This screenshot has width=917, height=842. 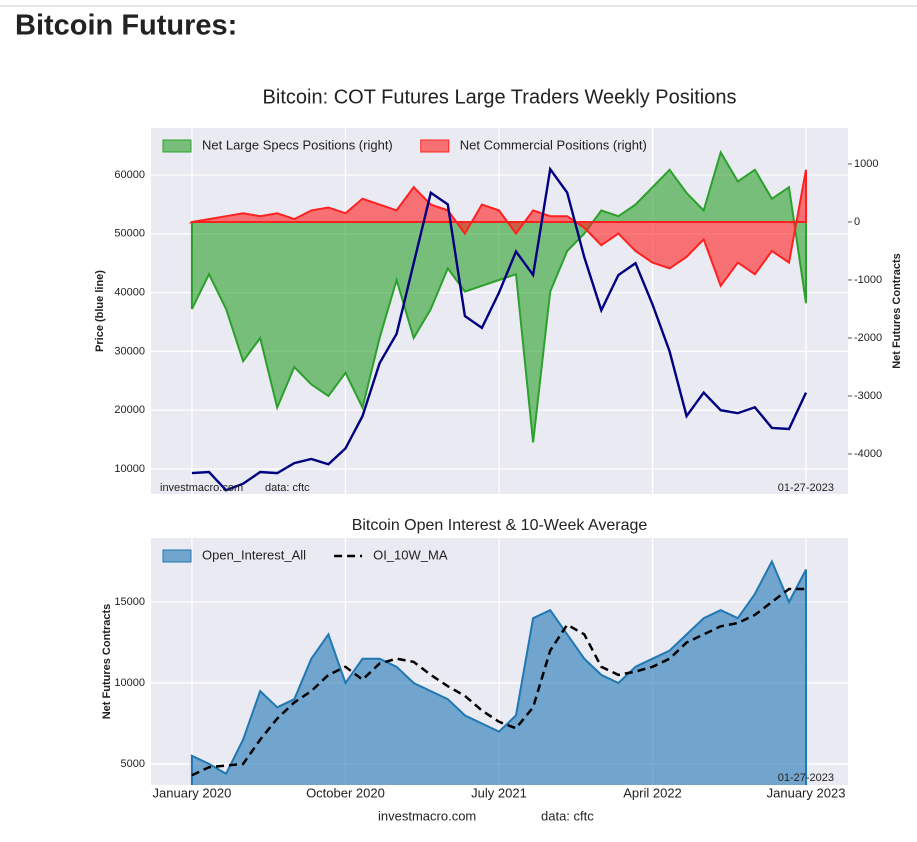 I want to click on y-axis-label: Price (blue line), so click(x=100, y=311).